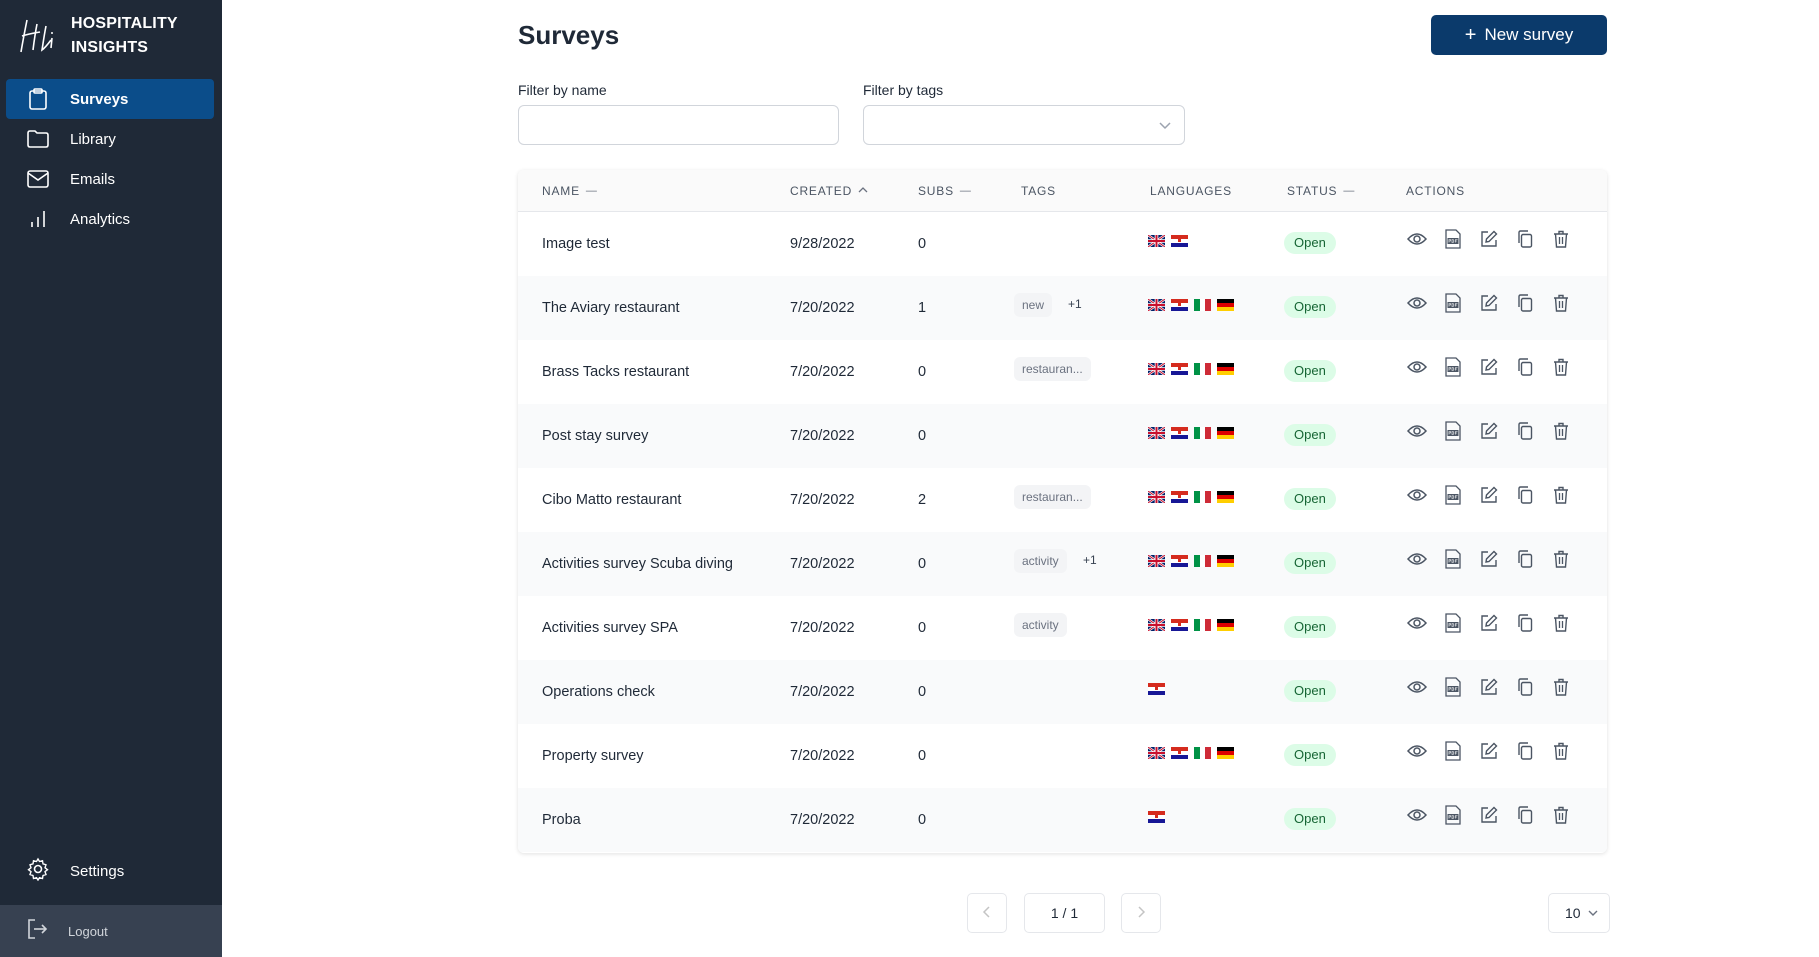 The image size is (1819, 957). I want to click on survey-name: The Aviary restaurant, so click(611, 308).